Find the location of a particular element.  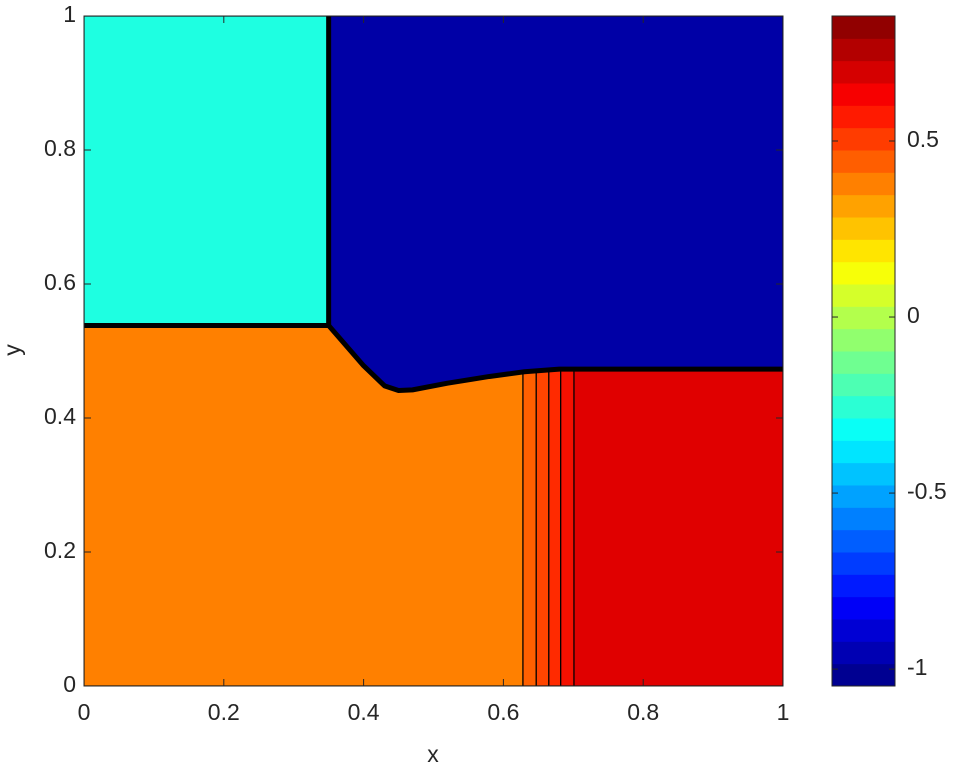

y-axis-label: y is located at coordinates (12, 350).